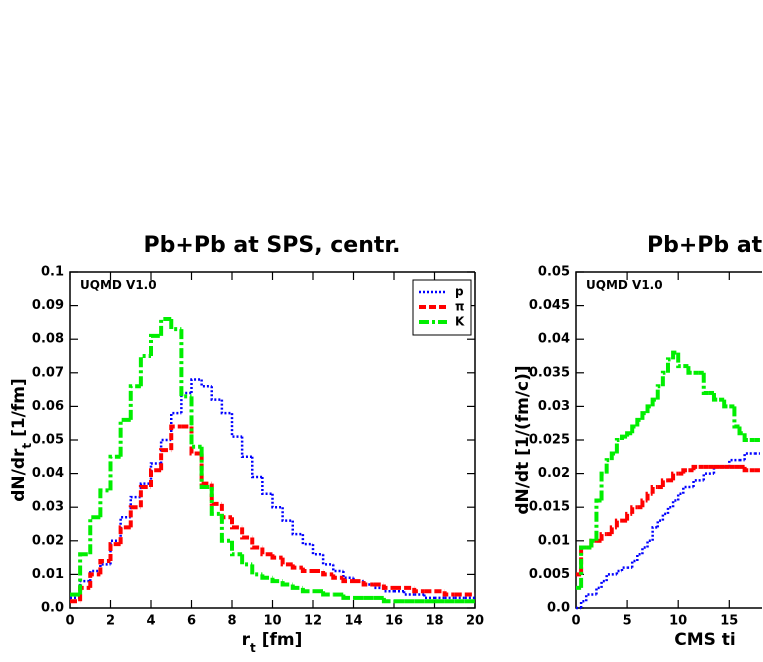 The height and width of the screenshot is (662, 763). I want to click on y-tick-label: 0.06, so click(48, 406).